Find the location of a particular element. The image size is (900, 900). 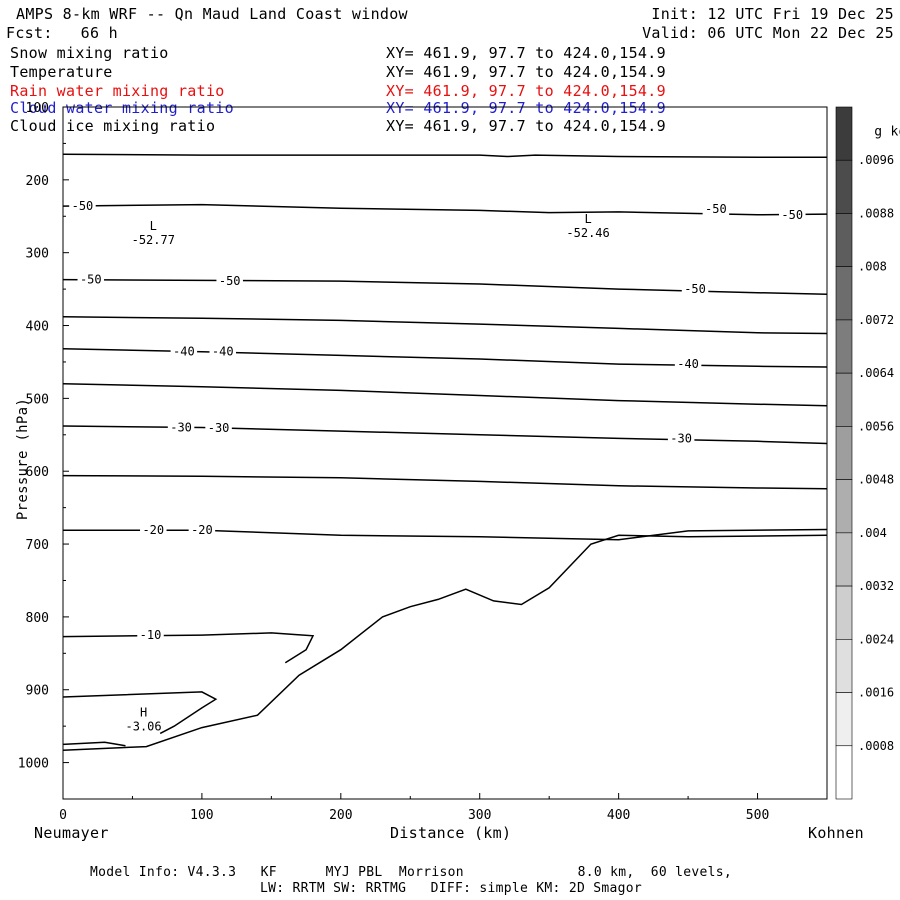

valid-time: Valid: 06 UTC Mon 22 Dec 25 is located at coordinates (768, 33).